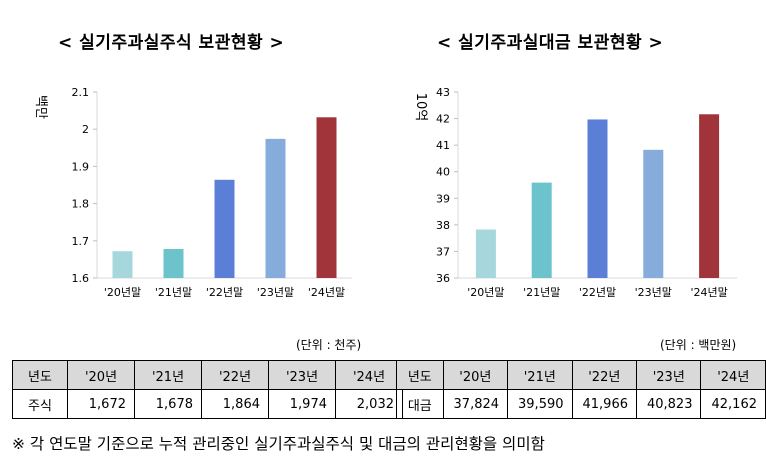 The width and height of the screenshot is (766, 470). Describe the element at coordinates (443, 225) in the screenshot. I see `y-tick-label: 38` at that location.